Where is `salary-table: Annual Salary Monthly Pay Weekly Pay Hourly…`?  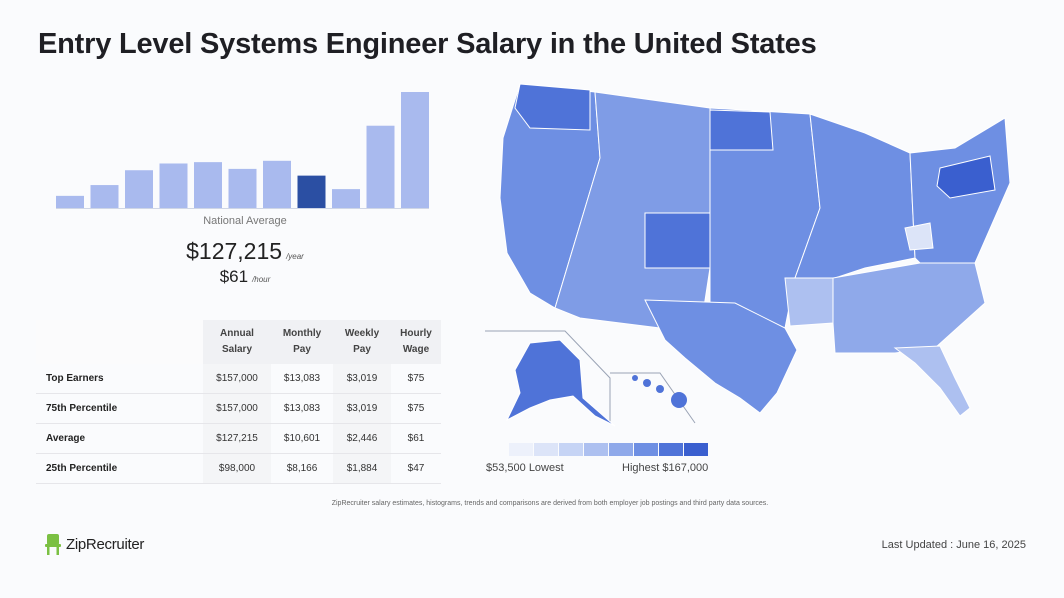
salary-table: Annual Salary Monthly Pay Weekly Pay Hourly… is located at coordinates (238, 402).